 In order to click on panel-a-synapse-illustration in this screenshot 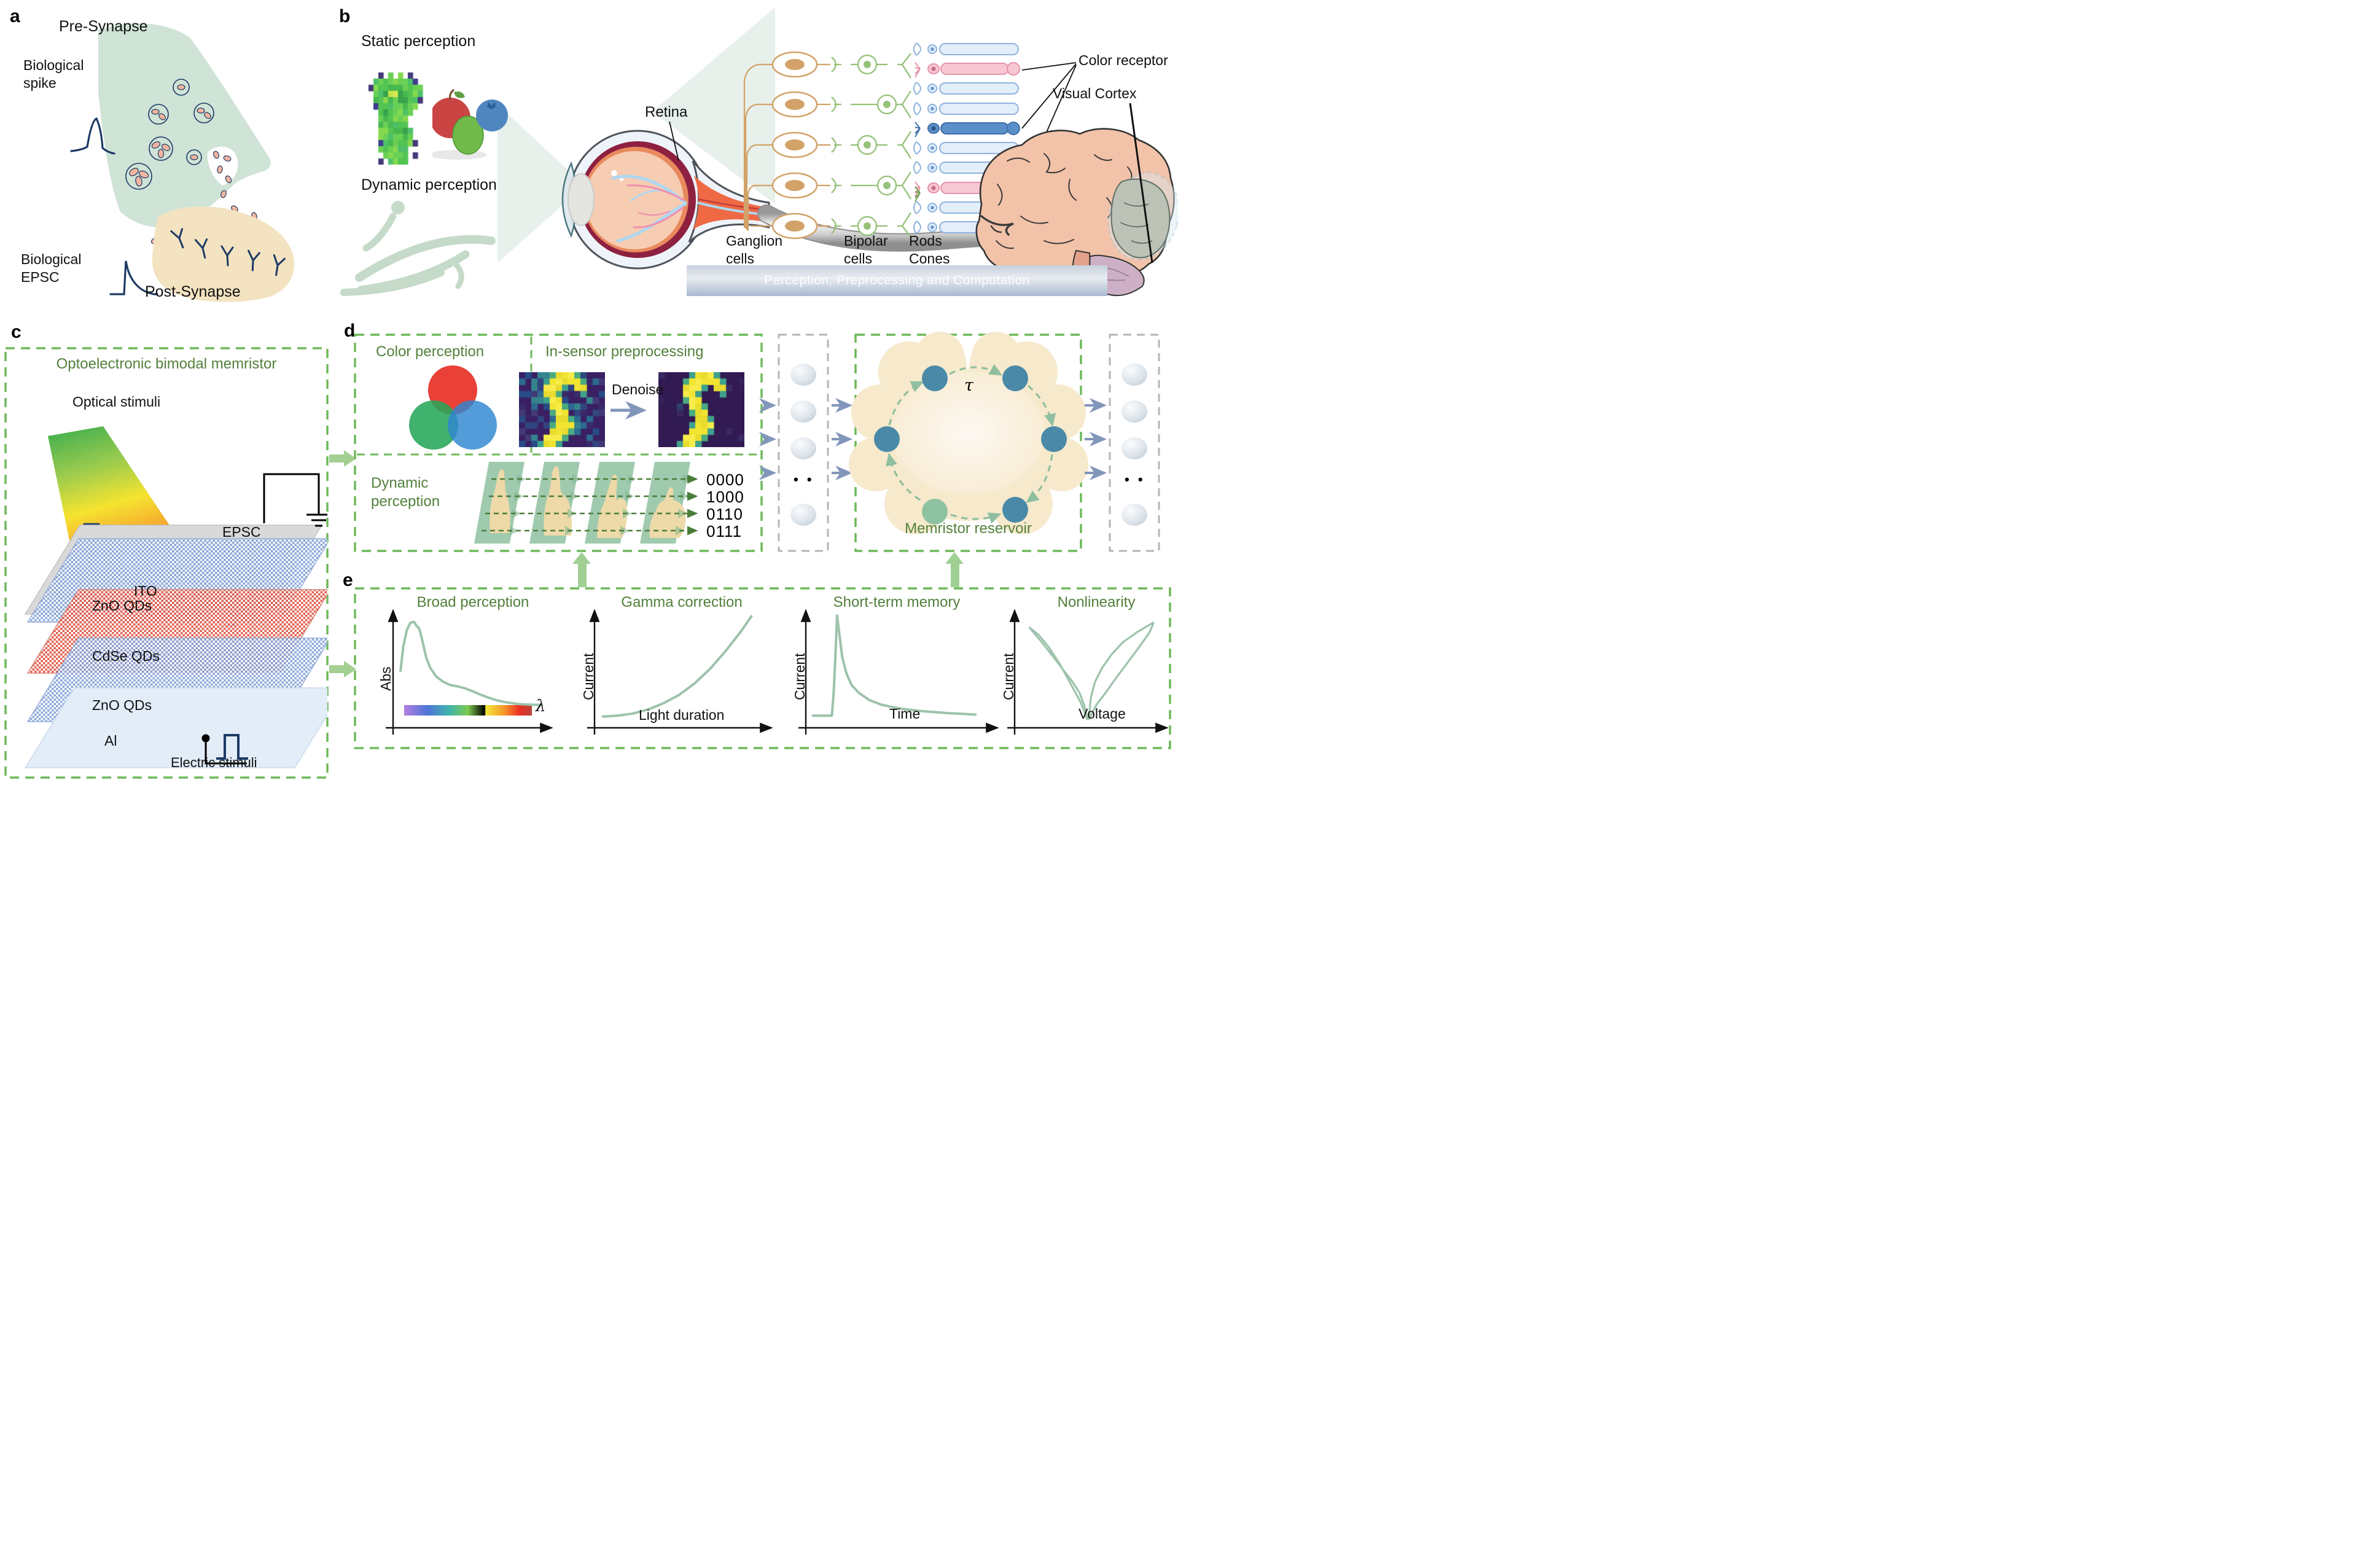, I will do `click(182, 162)`.